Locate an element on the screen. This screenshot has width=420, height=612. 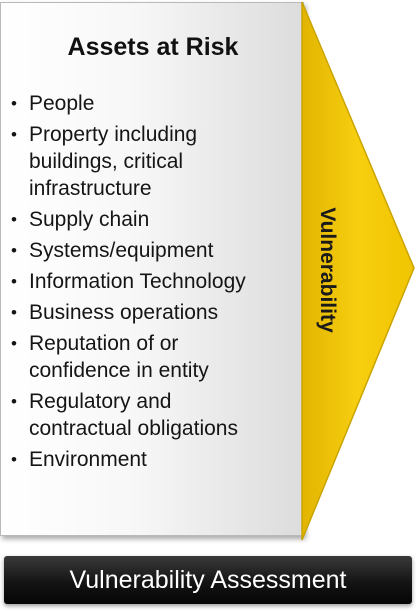
vulnerability-assessment-bar: Vulnerability Assessment is located at coordinates (208, 580).